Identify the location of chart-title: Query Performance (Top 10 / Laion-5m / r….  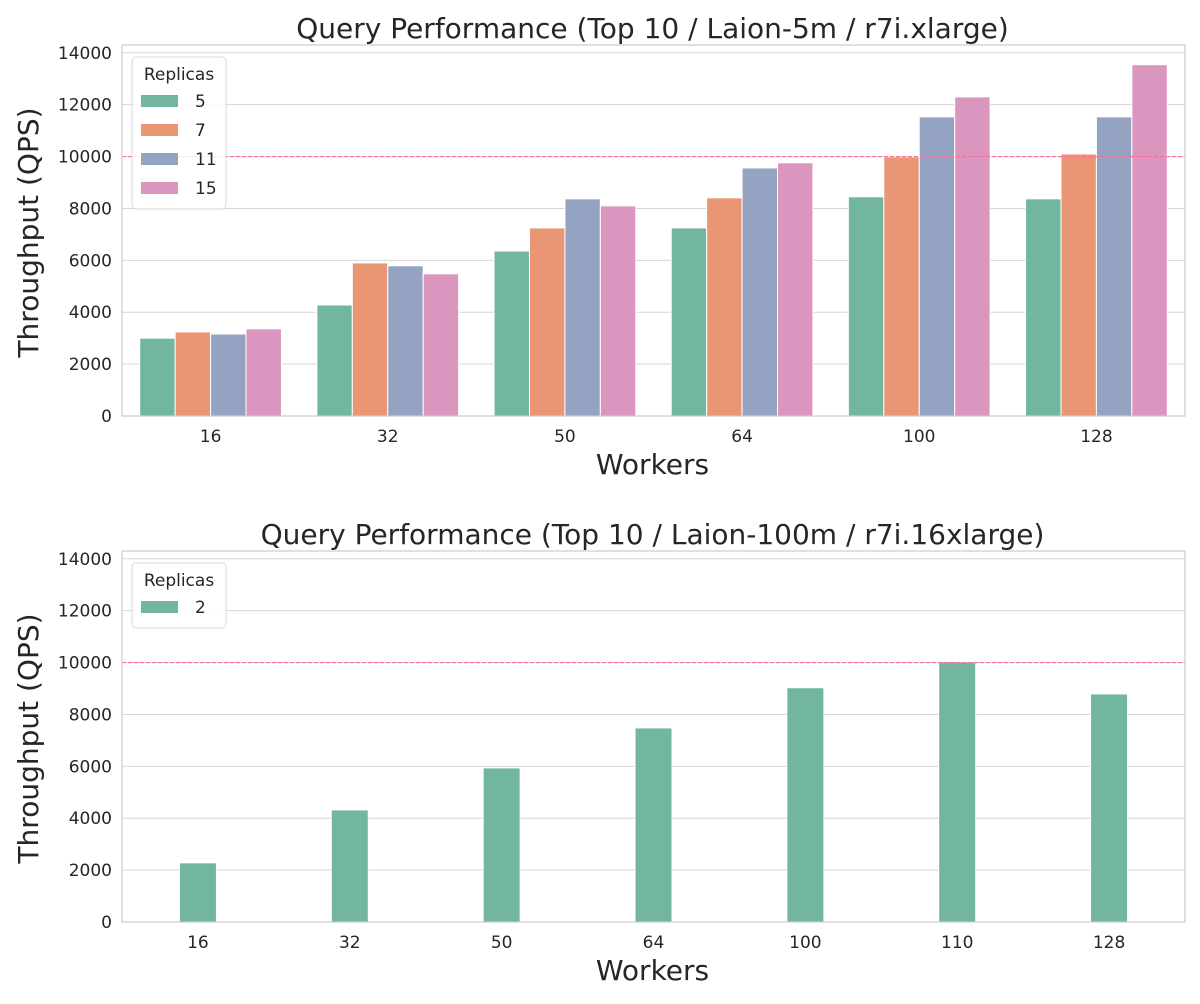
(652, 28).